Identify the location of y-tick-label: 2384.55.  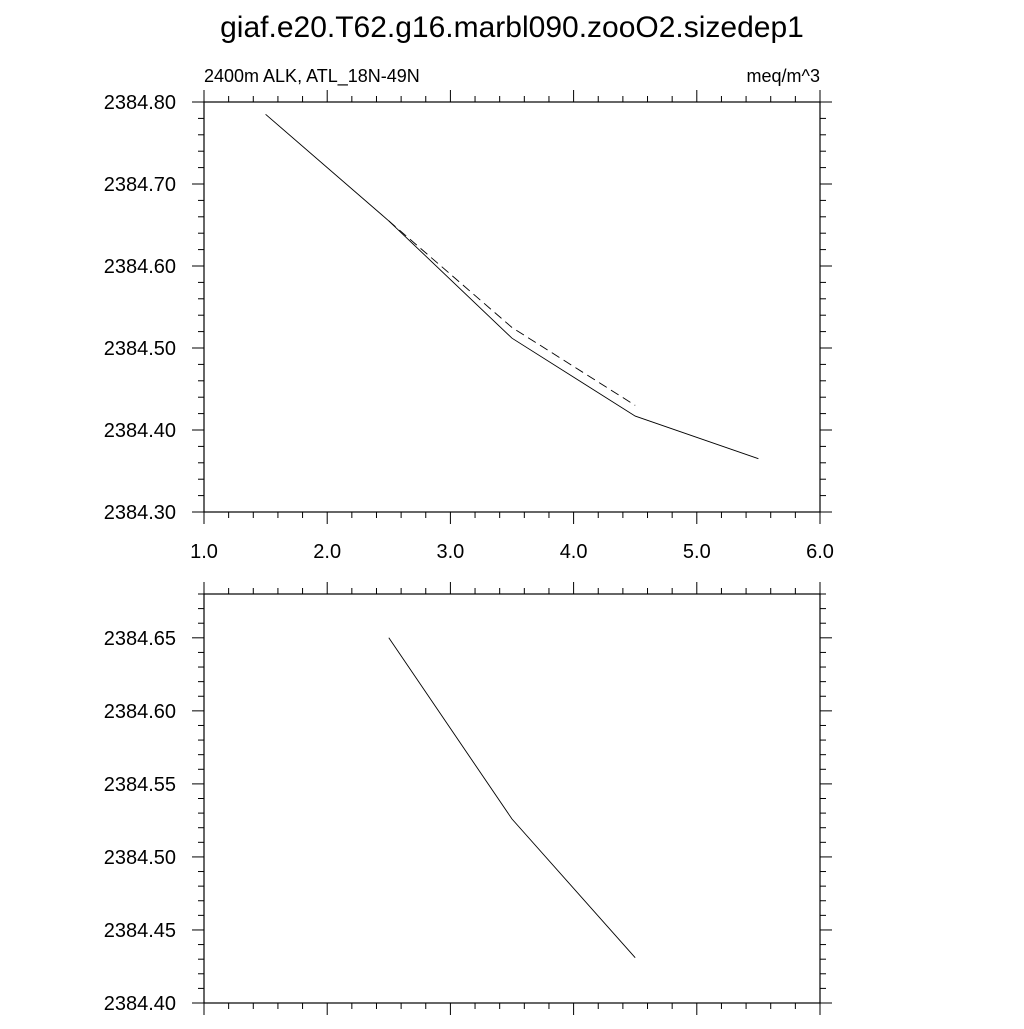
(140, 785).